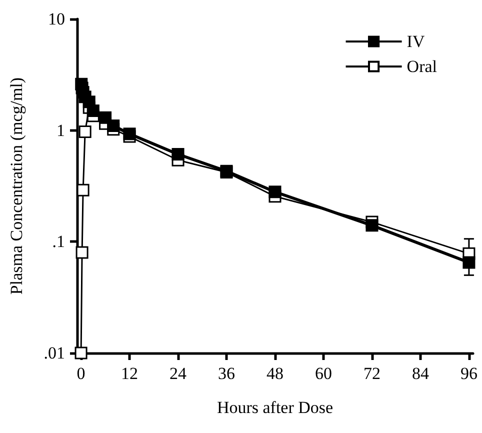  I want to click on x-tick-label: 48, so click(275, 373).